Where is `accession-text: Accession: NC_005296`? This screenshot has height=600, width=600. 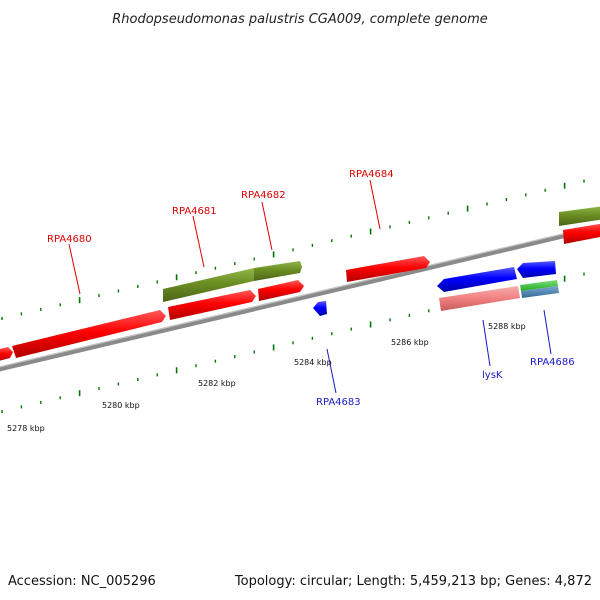
accession-text: Accession: NC_005296 is located at coordinates (82, 581).